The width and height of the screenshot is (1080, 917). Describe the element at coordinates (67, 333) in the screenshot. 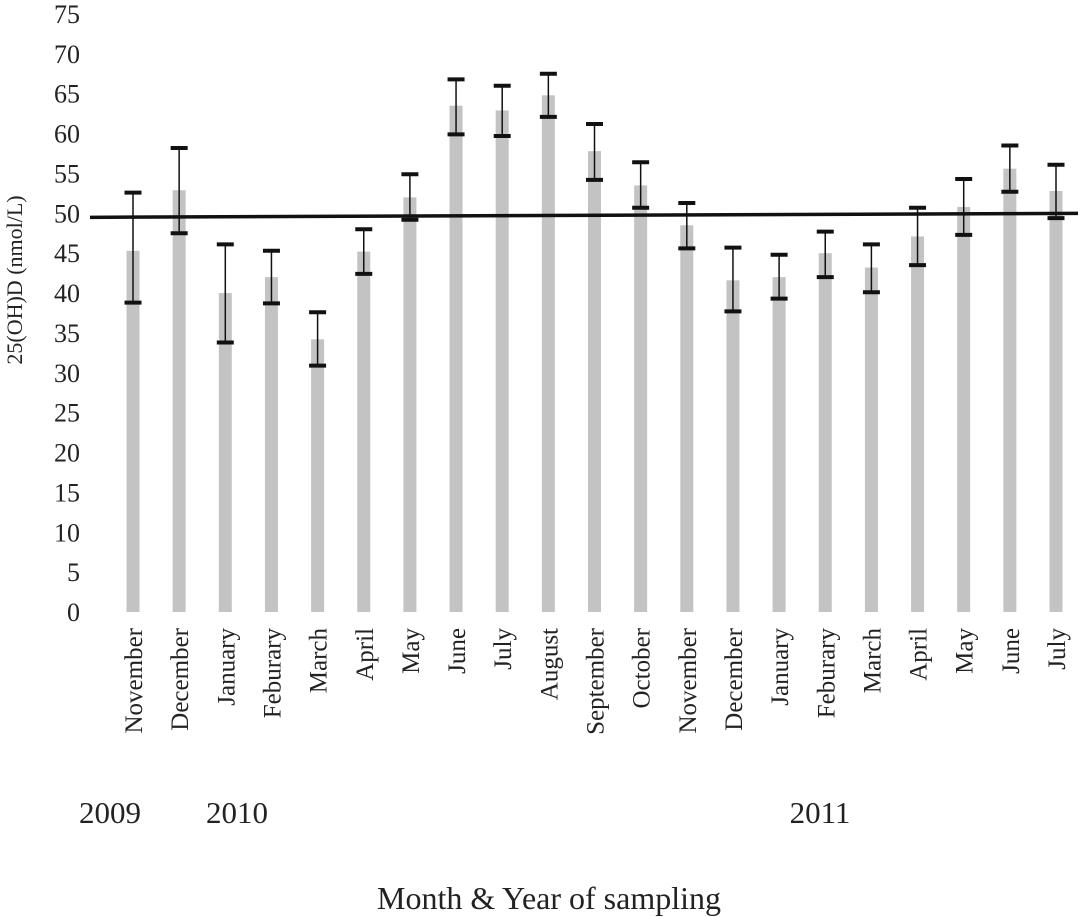

I see `y-tick-label: 35` at that location.